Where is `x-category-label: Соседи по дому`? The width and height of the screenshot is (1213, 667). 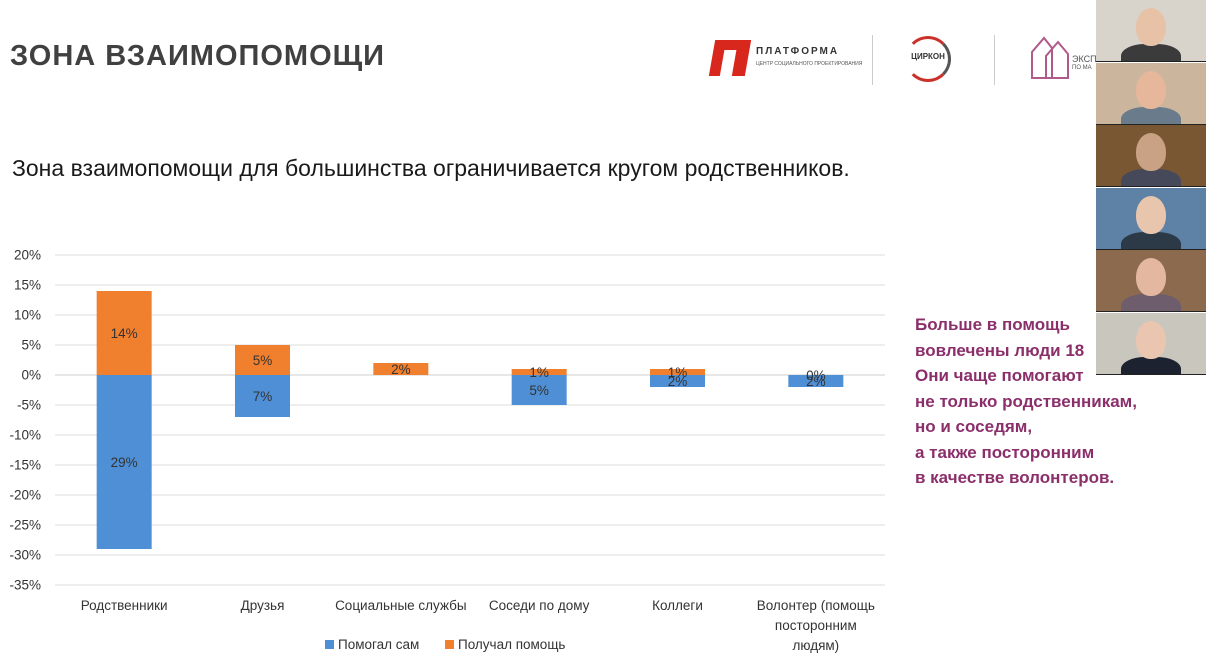
x-category-label: Соседи по дому is located at coordinates (539, 605).